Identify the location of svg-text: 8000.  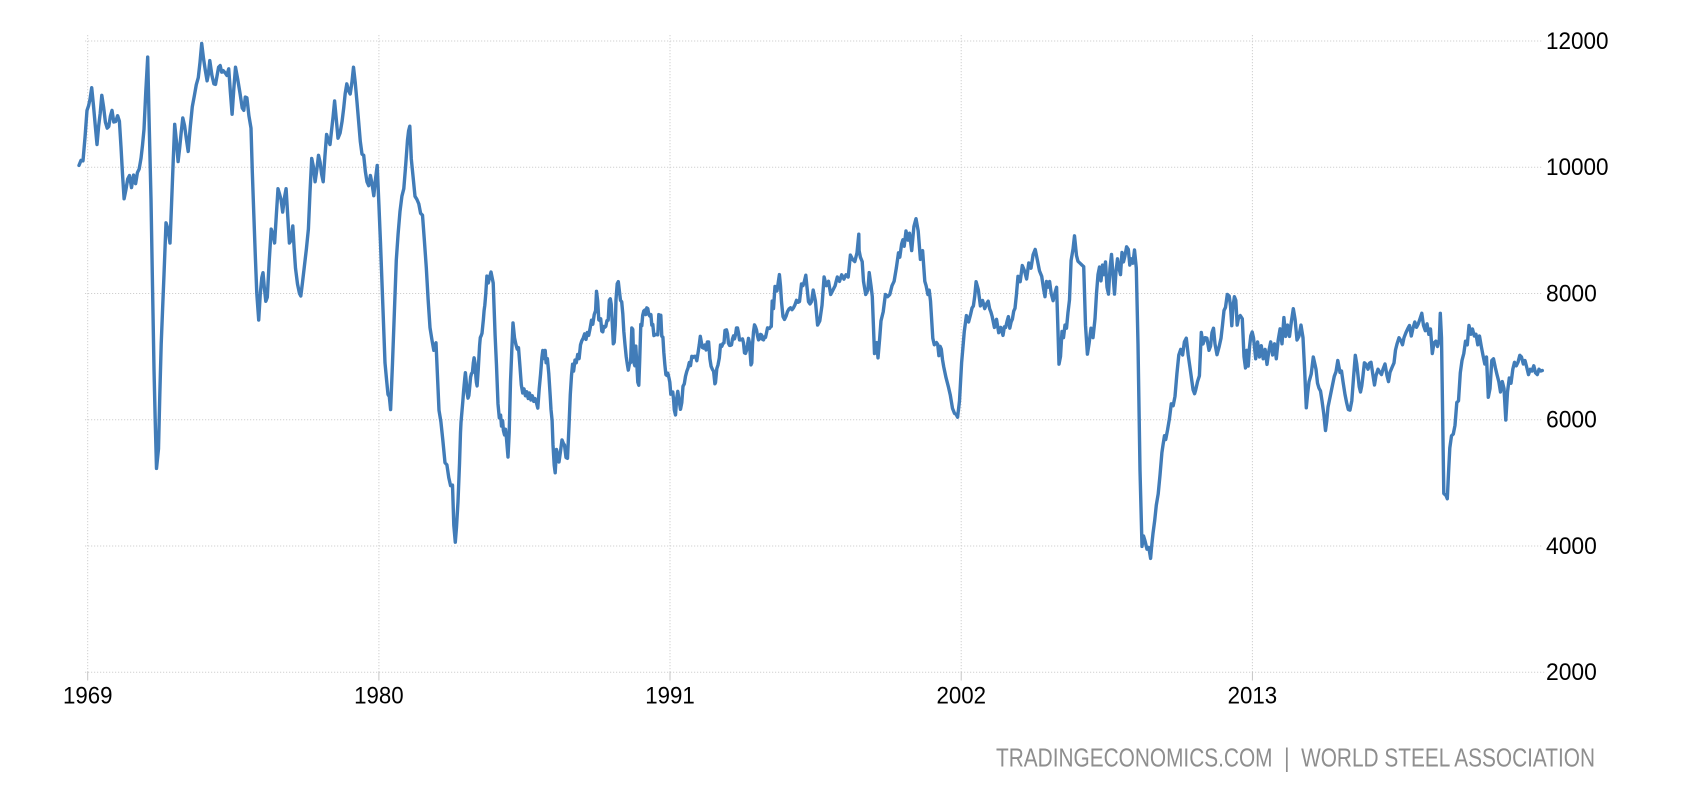
(1571, 293).